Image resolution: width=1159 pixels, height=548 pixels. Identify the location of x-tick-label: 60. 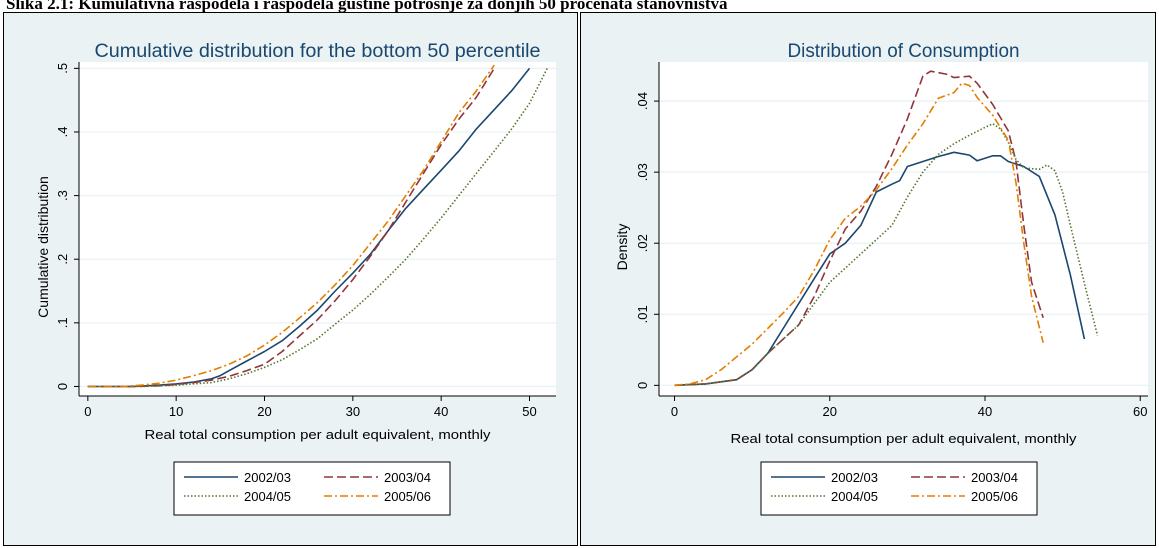
(1140, 411).